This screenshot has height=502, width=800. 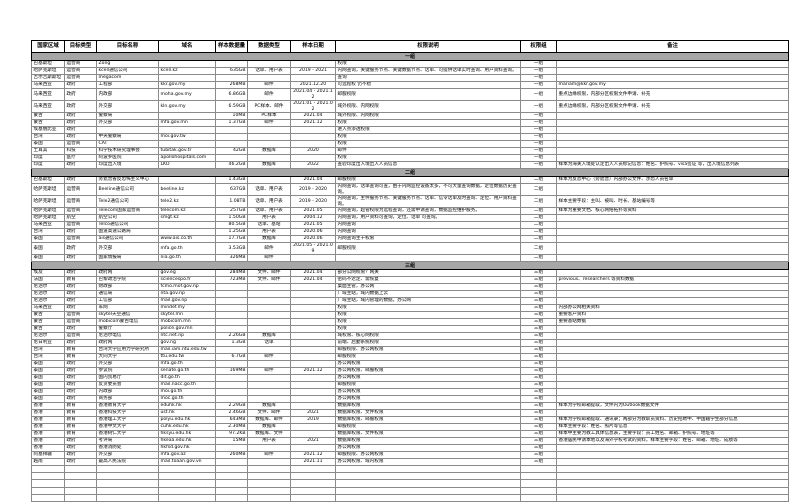 I want to click on table-cell: mail.gov.np, so click(x=187, y=301).